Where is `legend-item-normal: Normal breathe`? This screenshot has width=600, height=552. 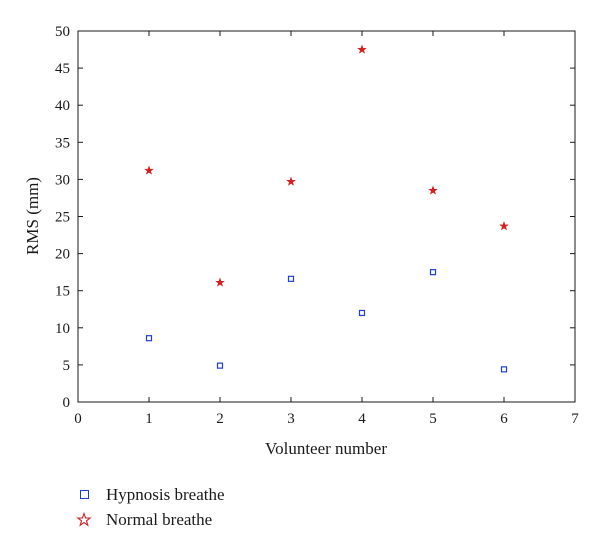 legend-item-normal: Normal breathe is located at coordinates (148, 519).